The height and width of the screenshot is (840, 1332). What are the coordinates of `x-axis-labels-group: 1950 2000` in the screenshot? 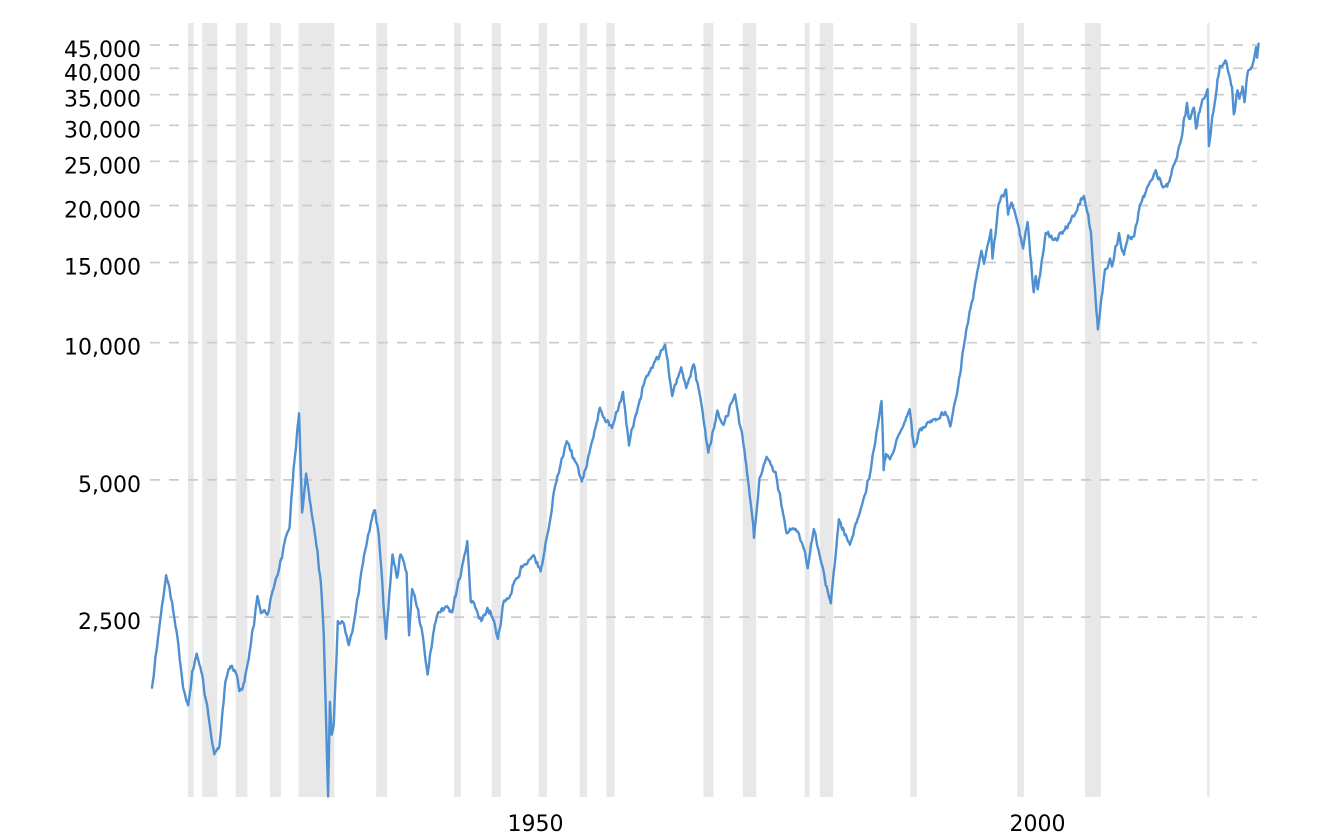 It's located at (787, 824).